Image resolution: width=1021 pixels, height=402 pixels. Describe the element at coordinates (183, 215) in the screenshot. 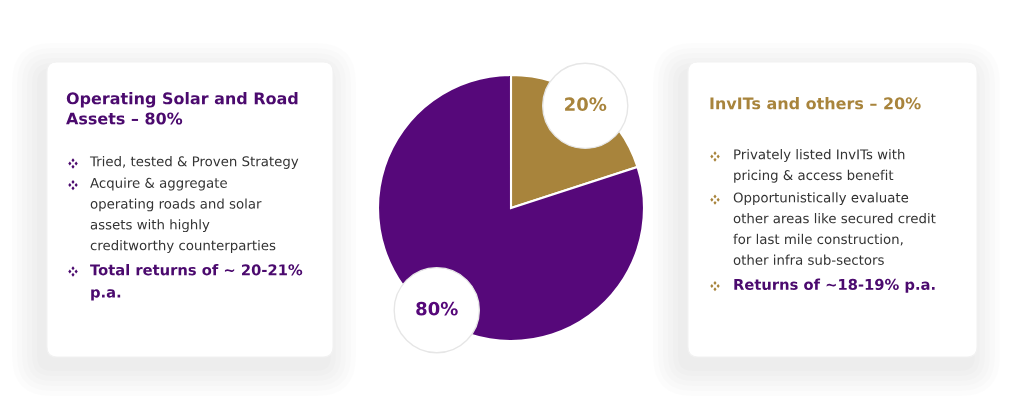

I see `text: Acquire & aggregate operating roads and solar assets with highly creditworthy counterparties` at that location.